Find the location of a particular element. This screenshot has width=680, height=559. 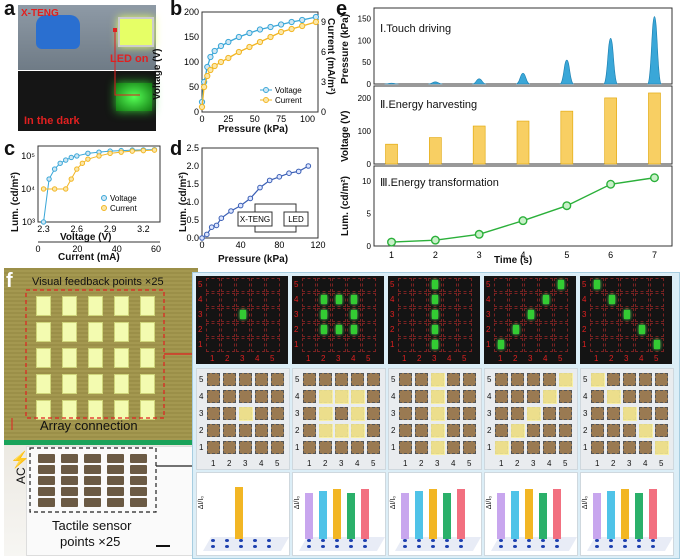

e-xtick: 5 is located at coordinates (566, 255).